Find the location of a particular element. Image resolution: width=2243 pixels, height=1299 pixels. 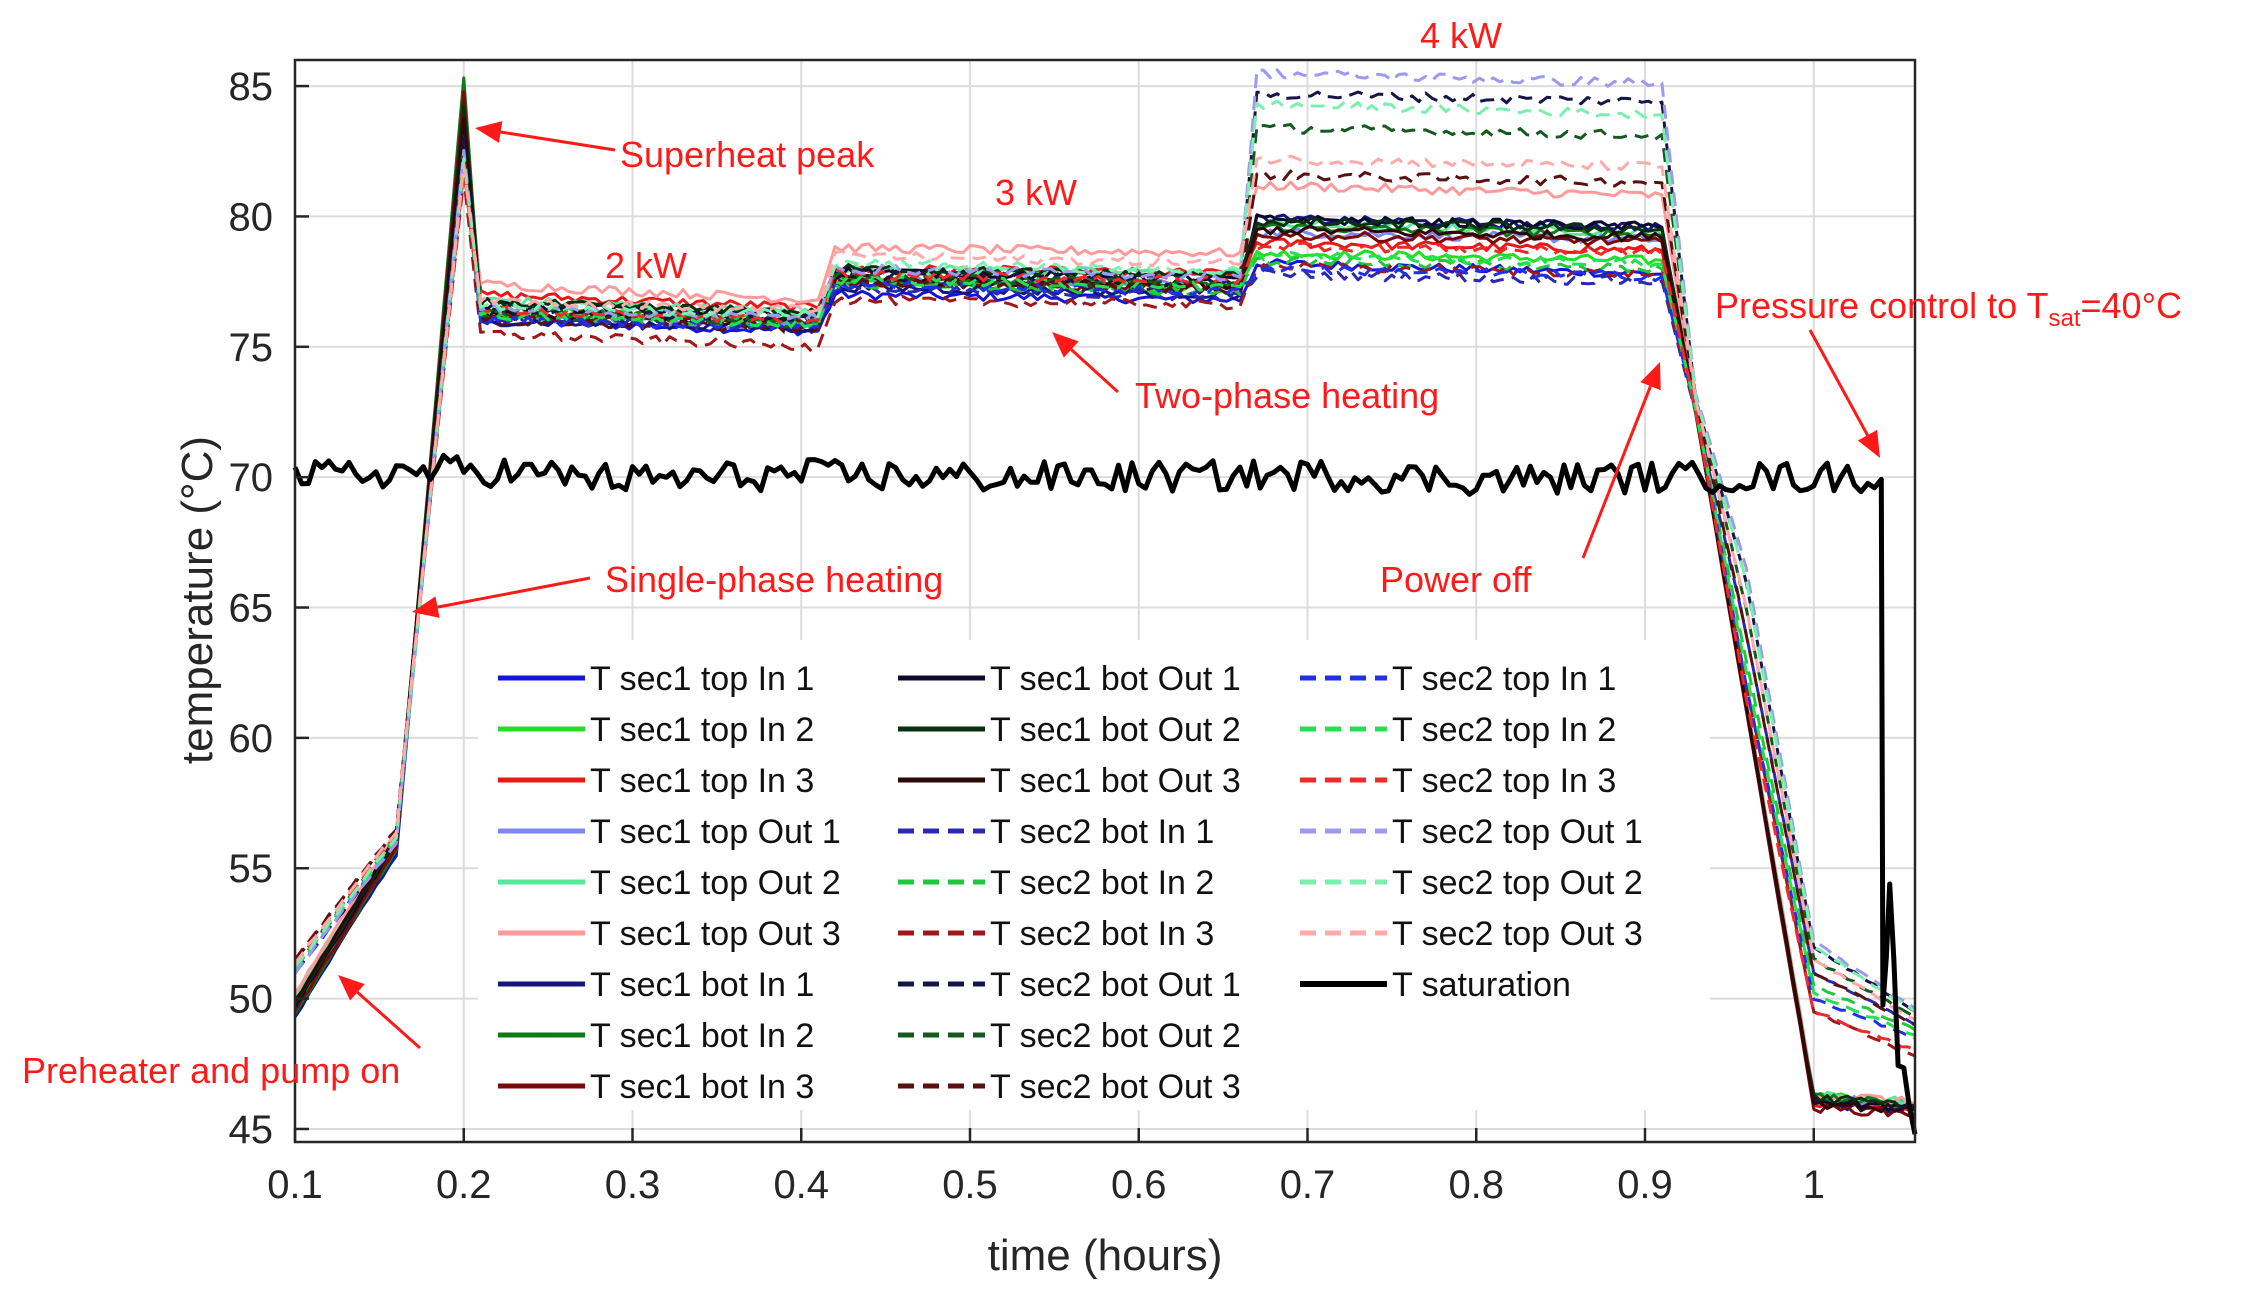

legend-entry-label: T sec1 bot In 3 is located at coordinates (702, 1087).